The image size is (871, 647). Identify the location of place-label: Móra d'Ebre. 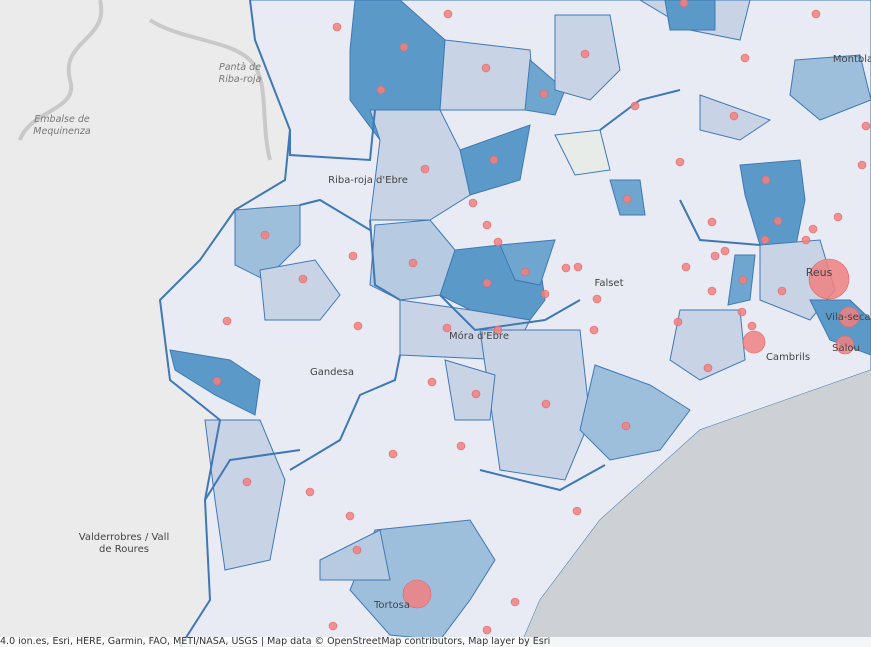
(479, 336).